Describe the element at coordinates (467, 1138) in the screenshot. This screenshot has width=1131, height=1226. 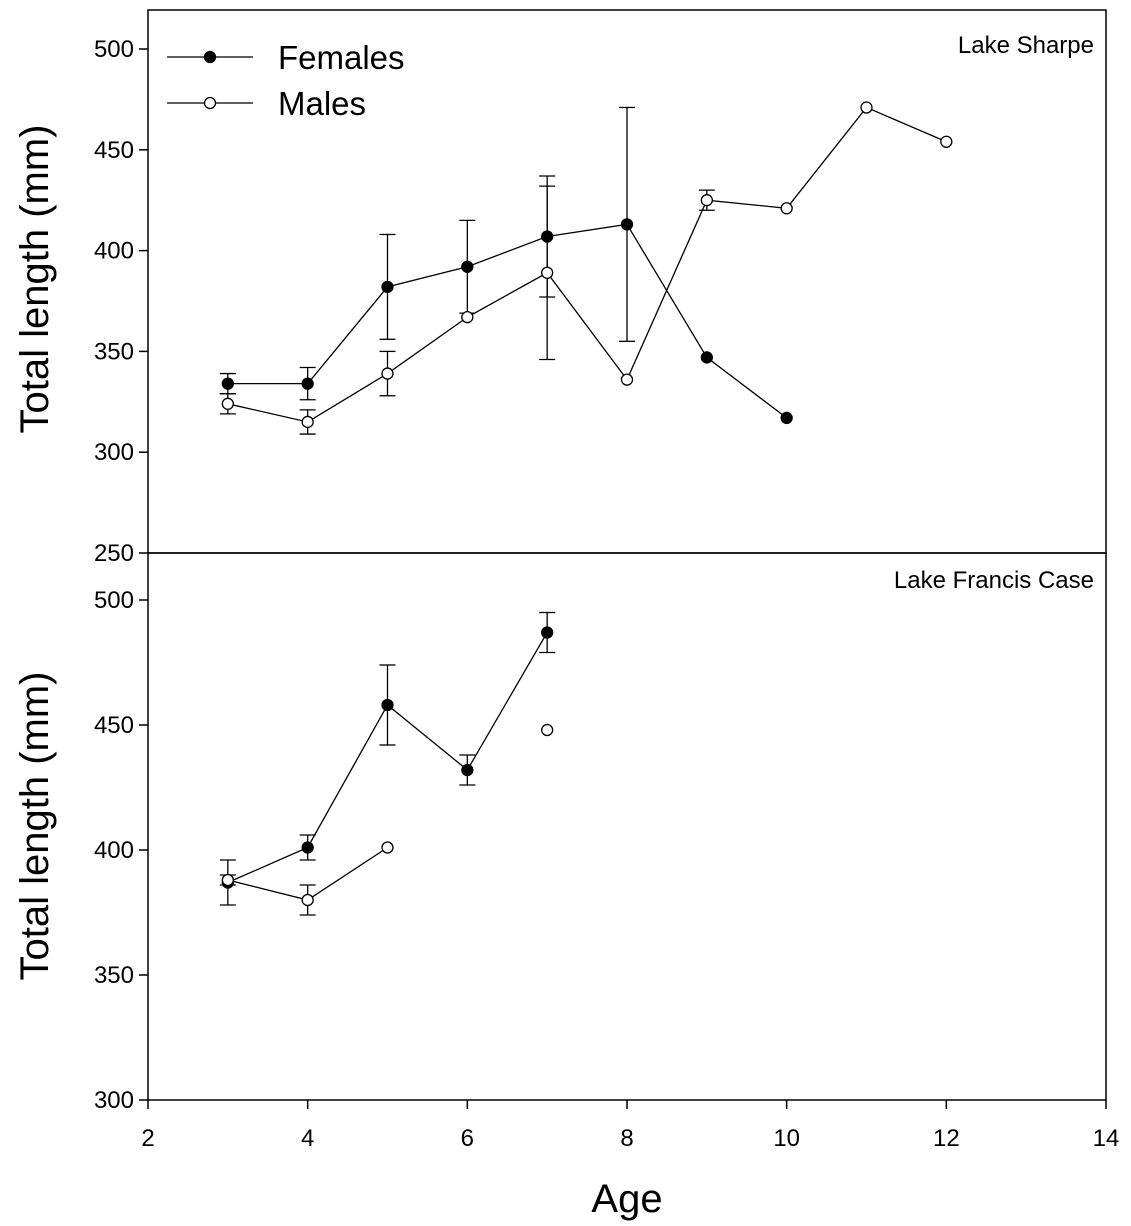
I see `x-tick-label: 6` at that location.